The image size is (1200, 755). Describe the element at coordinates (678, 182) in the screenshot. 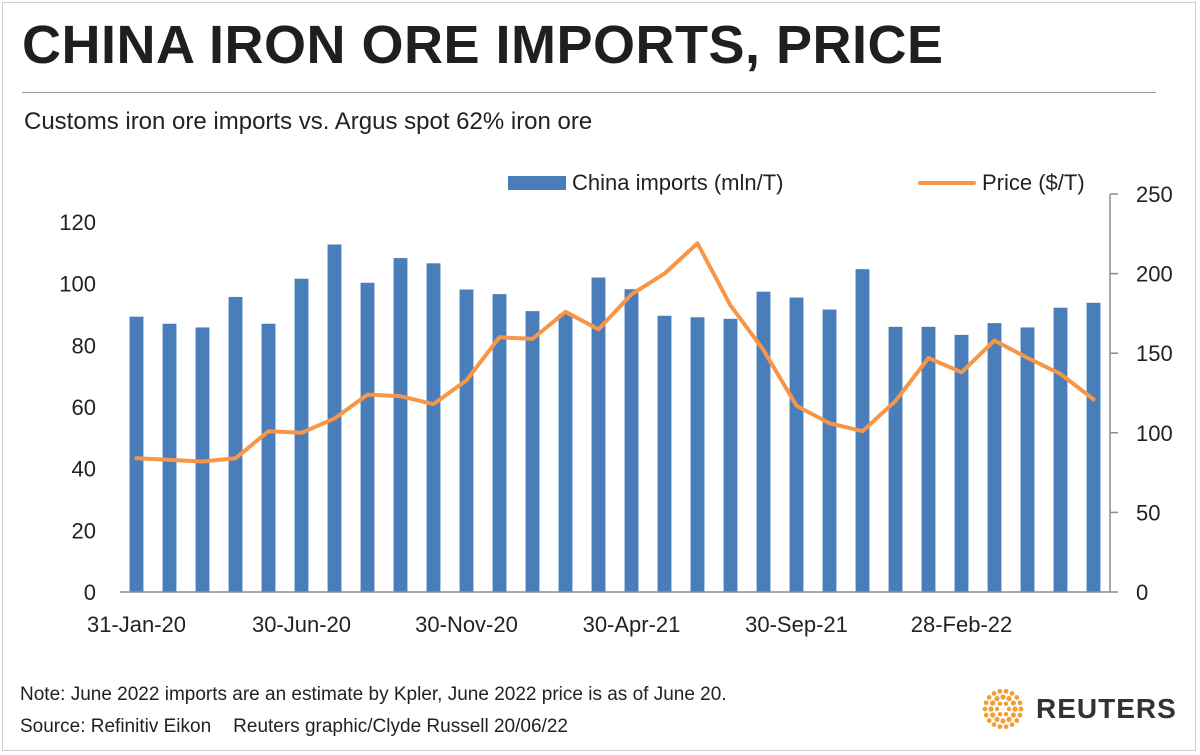

I see `legend-label-imports: China imports (mln/T)` at that location.